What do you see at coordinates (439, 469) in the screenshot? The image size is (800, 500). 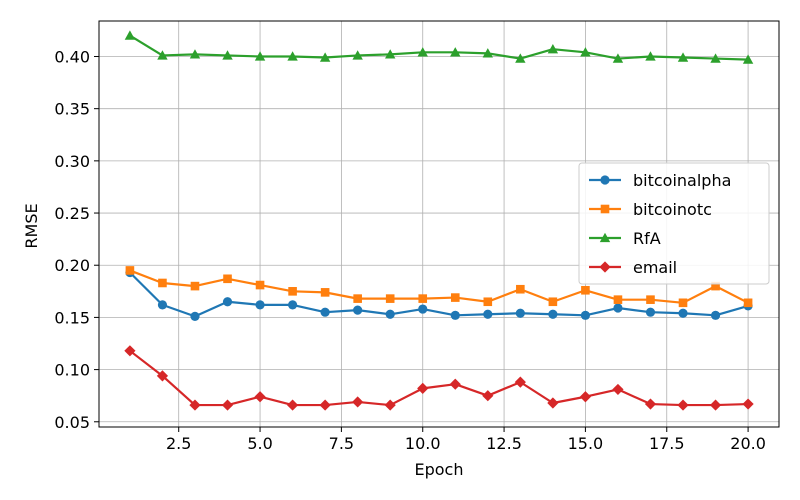 I see `x-axis-label: Epoch` at bounding box center [439, 469].